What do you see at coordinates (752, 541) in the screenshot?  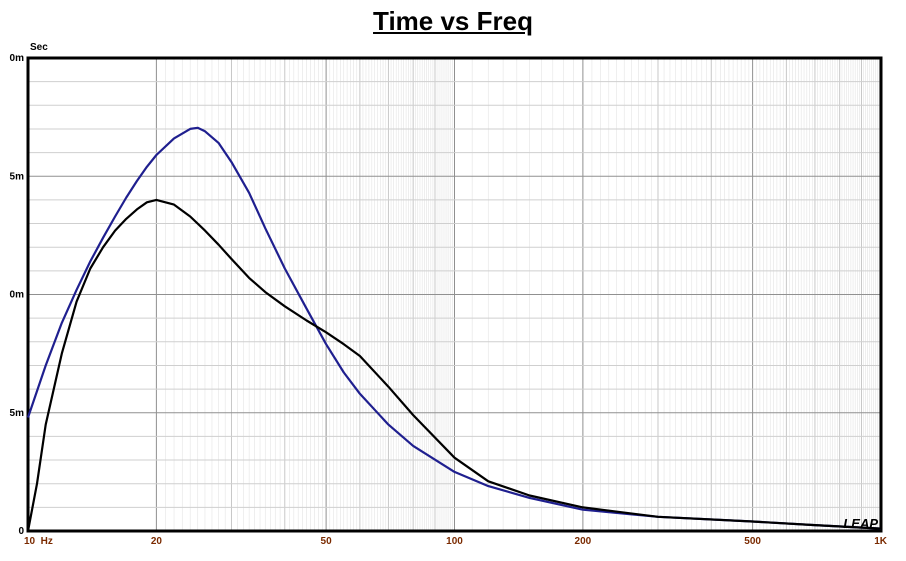 I see `x-tick-label: 500` at bounding box center [752, 541].